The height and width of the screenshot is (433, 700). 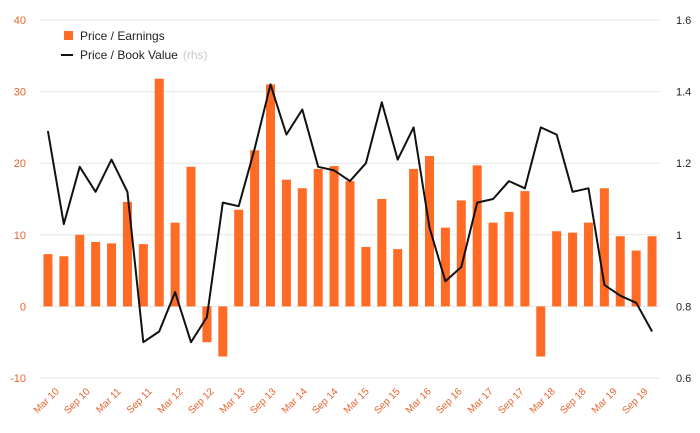 I want to click on x-axis-tick-label: Mar 19, so click(x=605, y=401).